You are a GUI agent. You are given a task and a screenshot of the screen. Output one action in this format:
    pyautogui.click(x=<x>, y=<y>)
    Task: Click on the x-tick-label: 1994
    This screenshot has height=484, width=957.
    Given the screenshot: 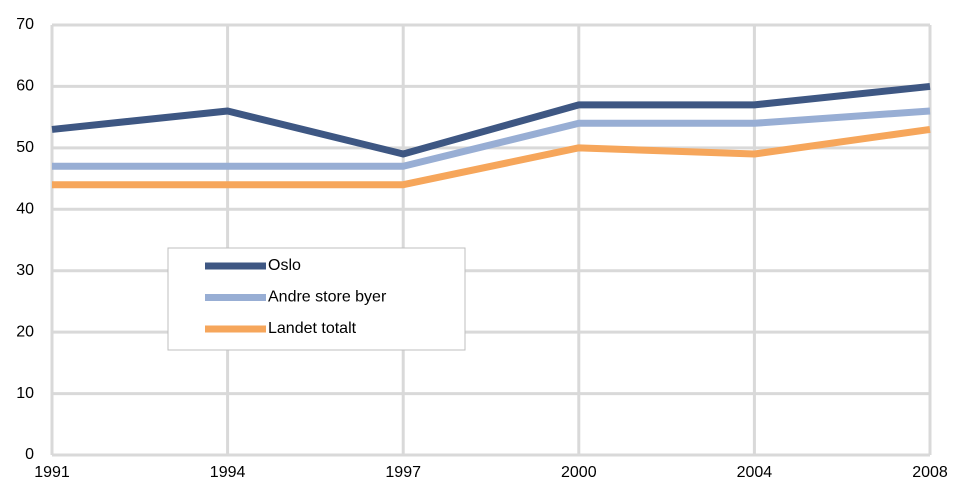 What is the action you would take?
    pyautogui.click(x=228, y=472)
    